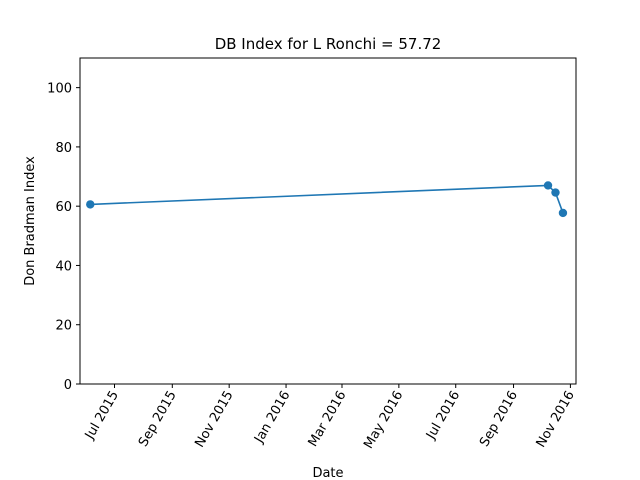  What do you see at coordinates (327, 199) in the screenshot?
I see `series-line` at bounding box center [327, 199].